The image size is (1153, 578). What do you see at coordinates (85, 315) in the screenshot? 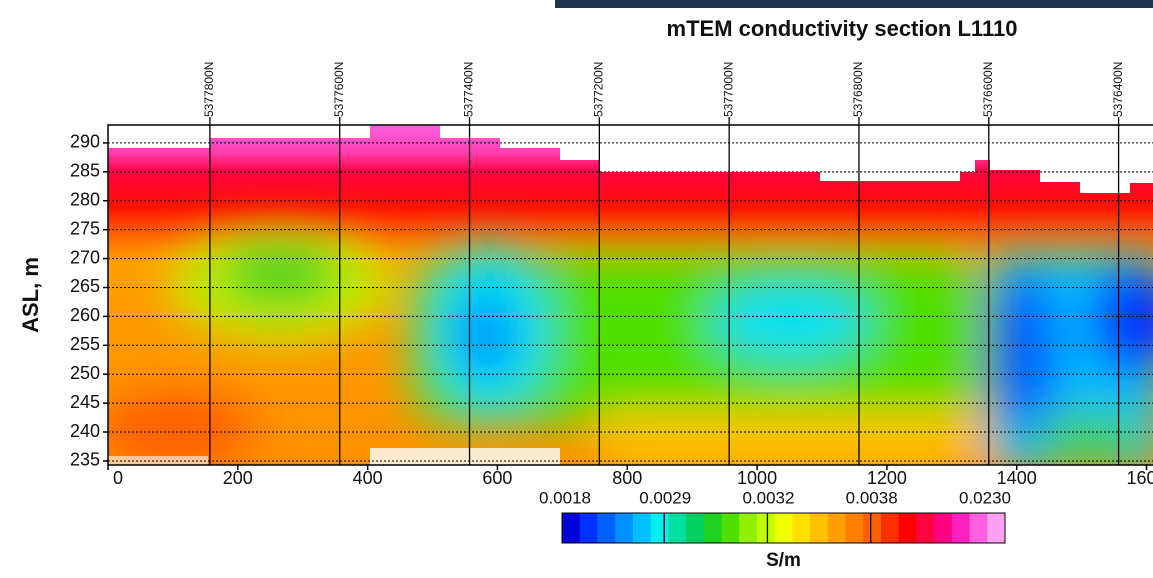
I see `y-tick-label: 260` at bounding box center [85, 315].